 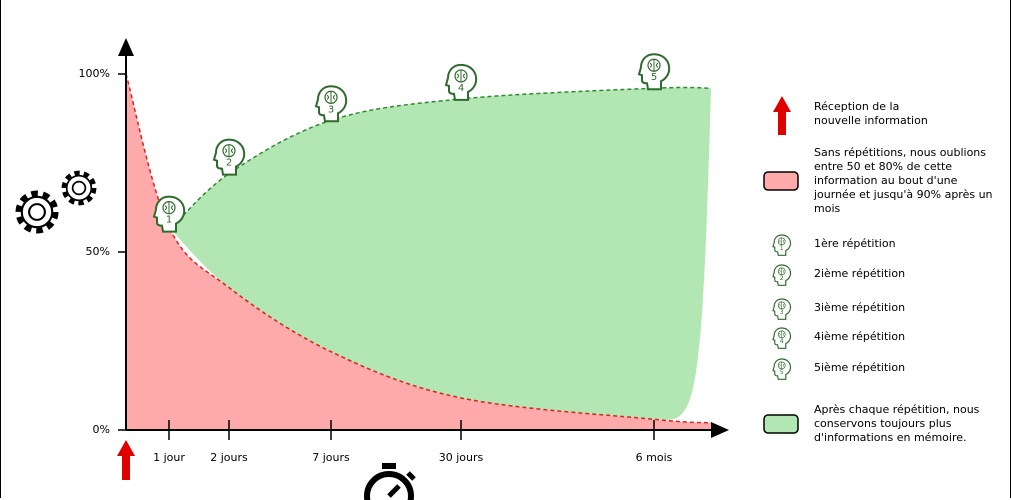 I want to click on legend-label: 3ième répétition, so click(x=859, y=307).